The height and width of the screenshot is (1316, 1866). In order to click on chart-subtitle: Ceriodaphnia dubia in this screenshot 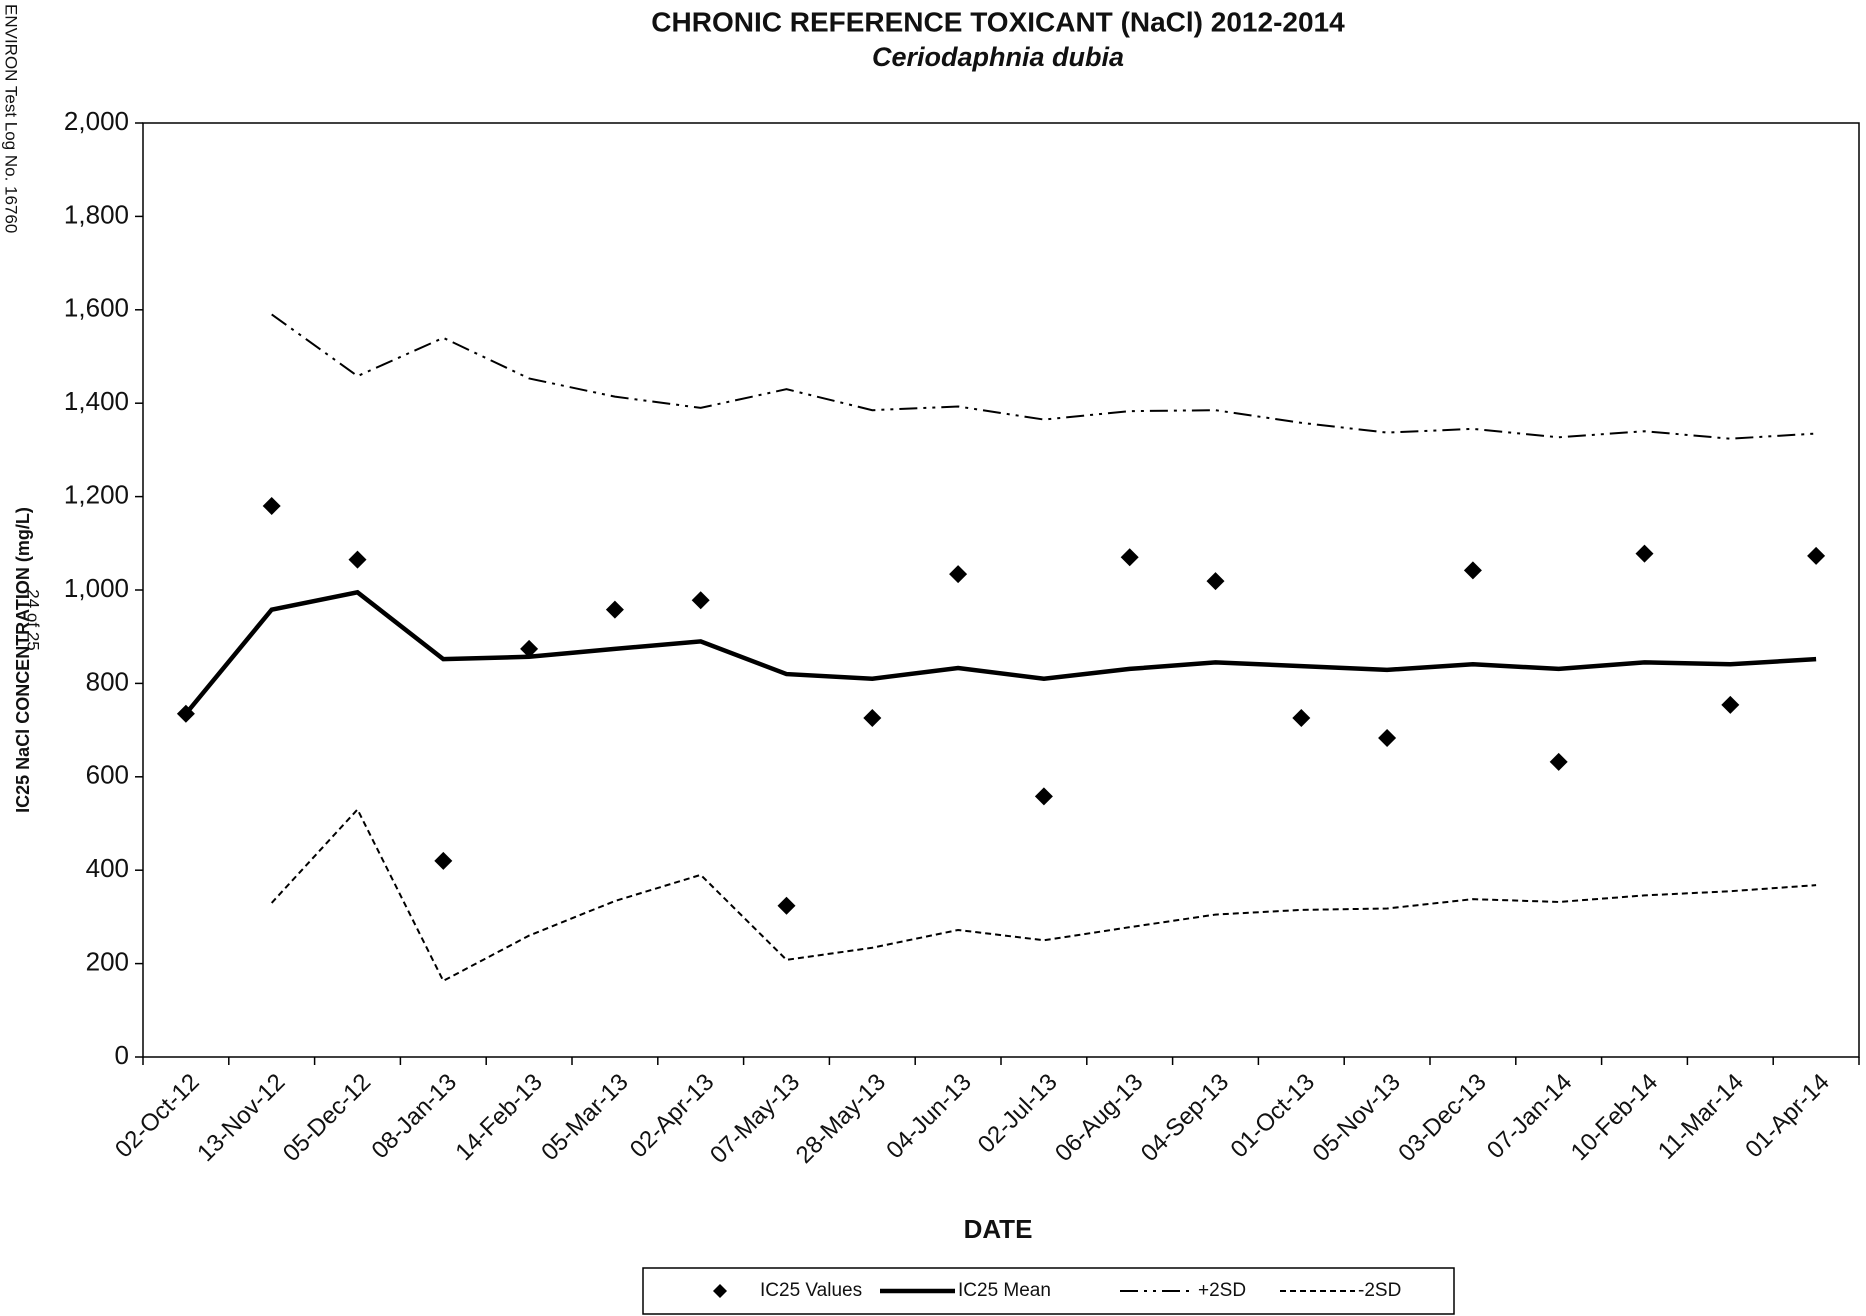, I will do `click(998, 57)`.